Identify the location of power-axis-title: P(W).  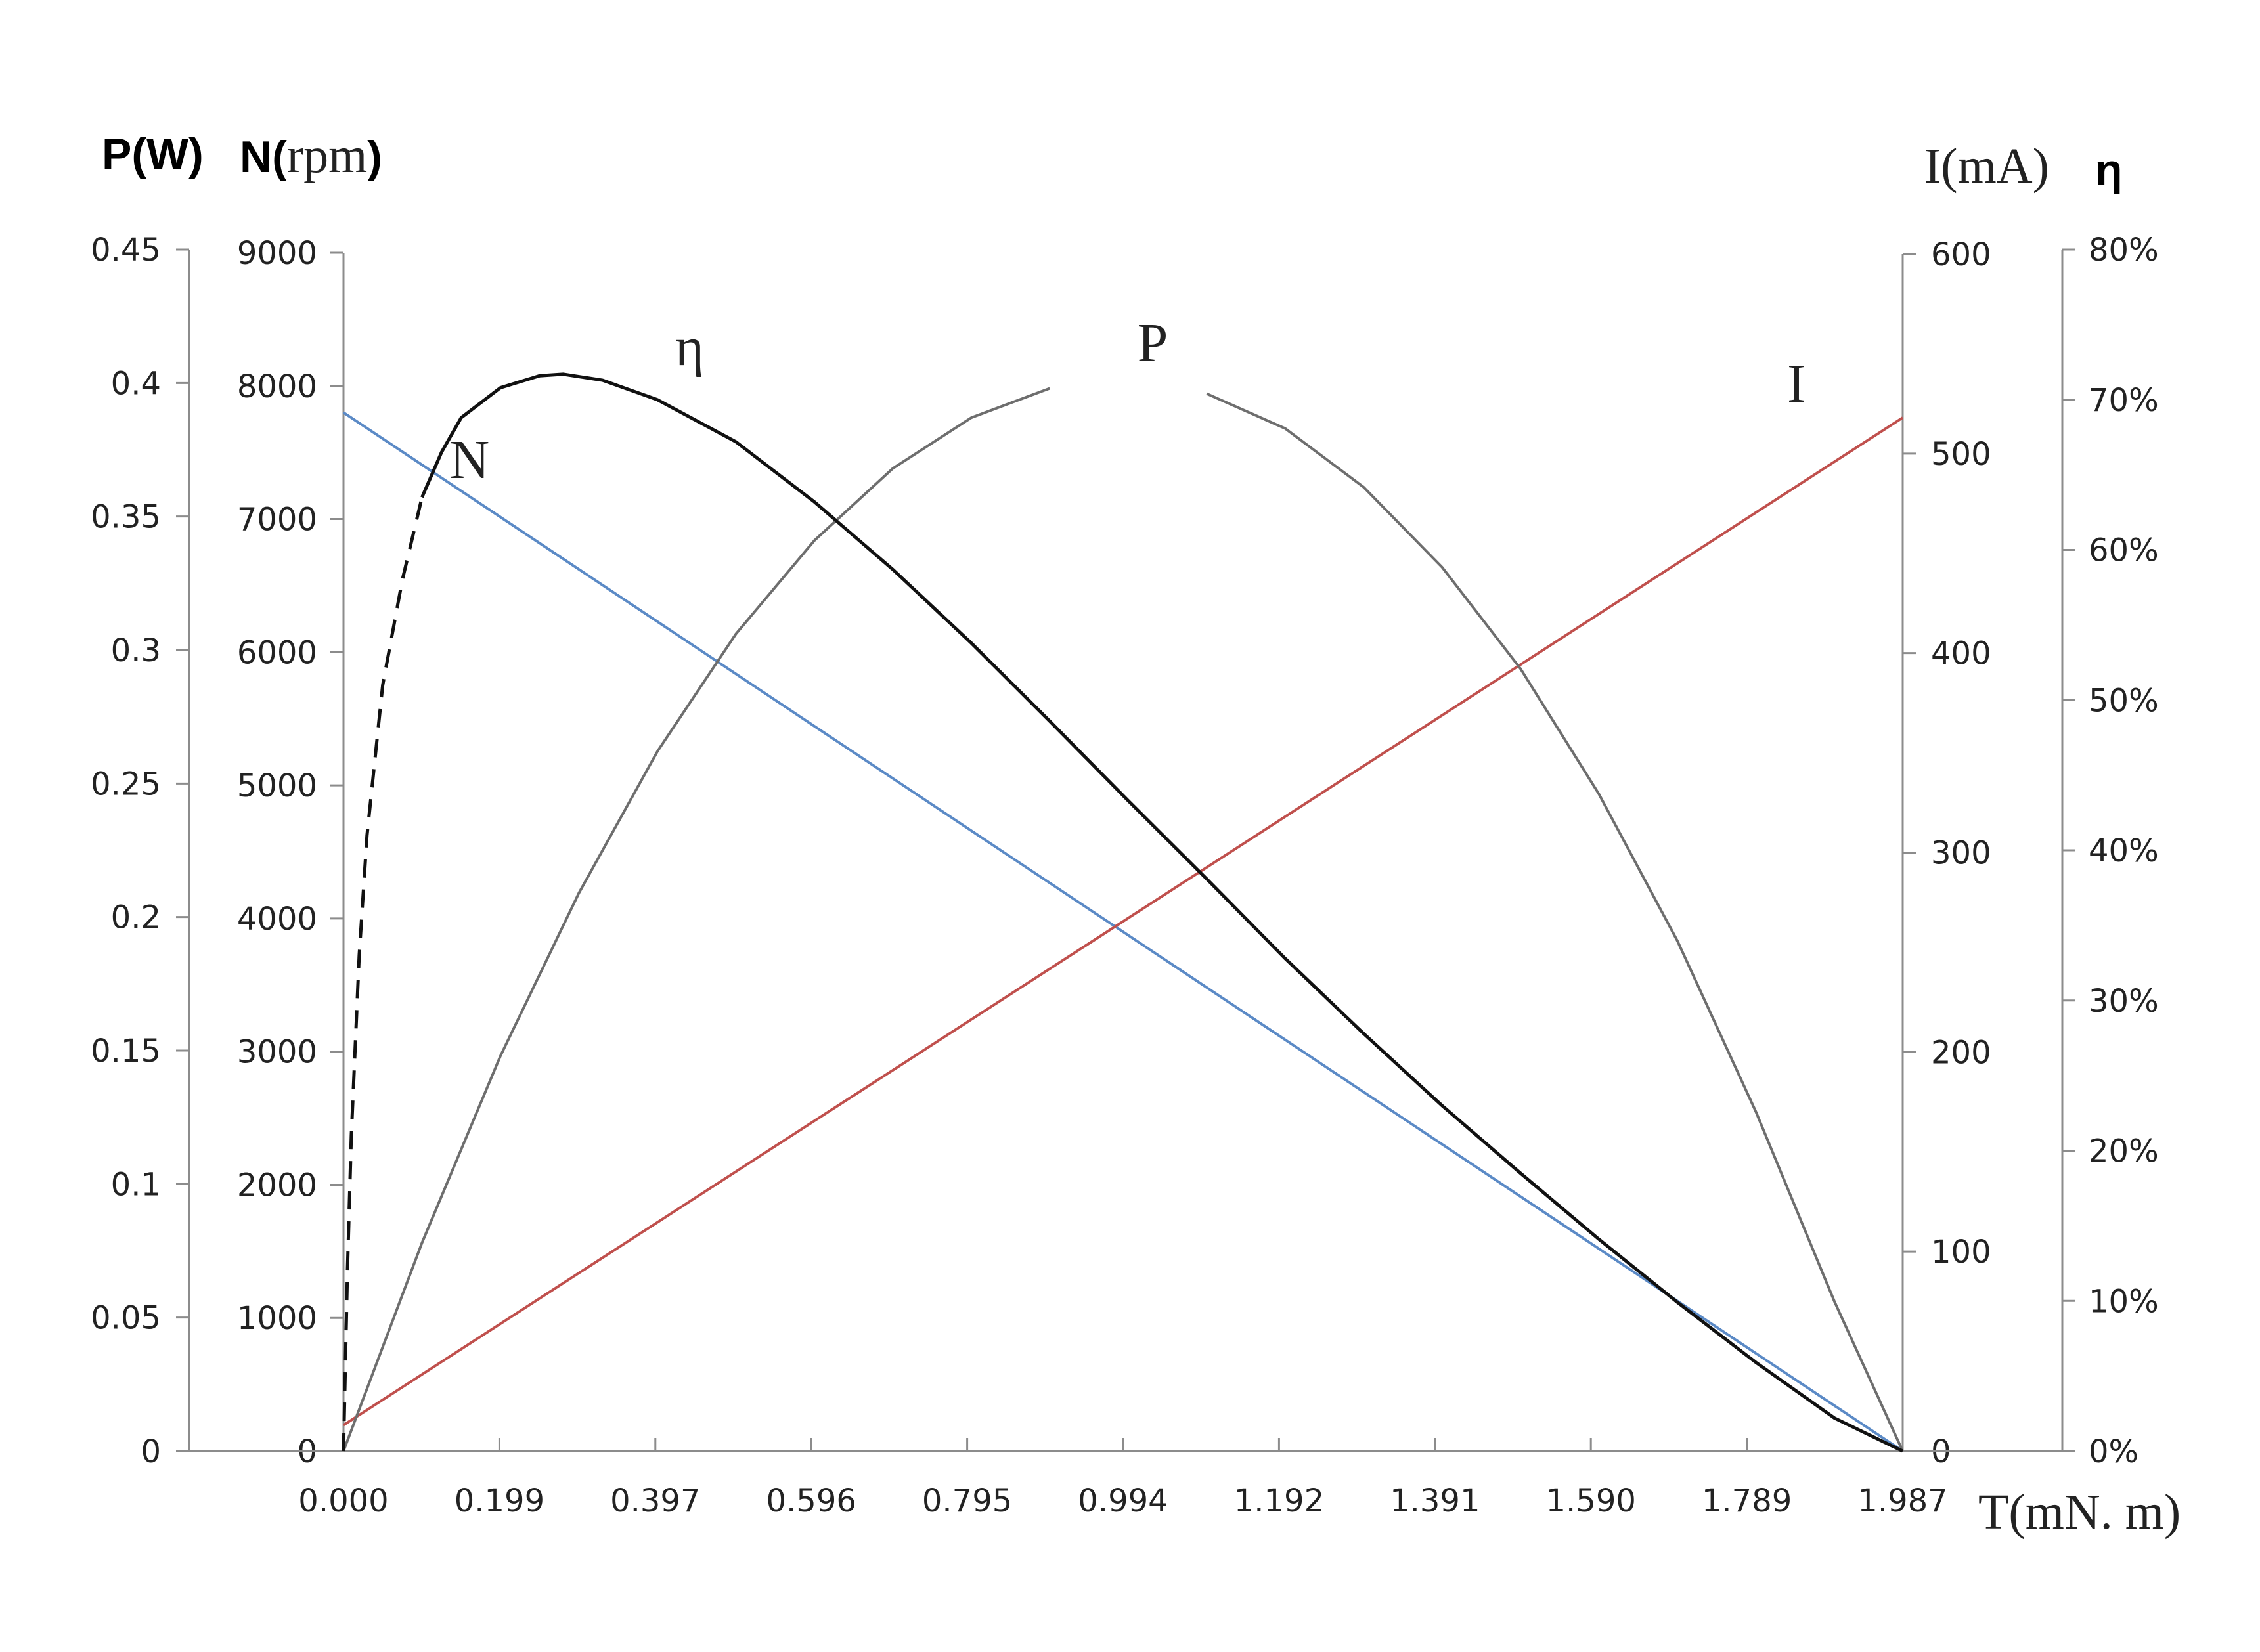
(153, 154).